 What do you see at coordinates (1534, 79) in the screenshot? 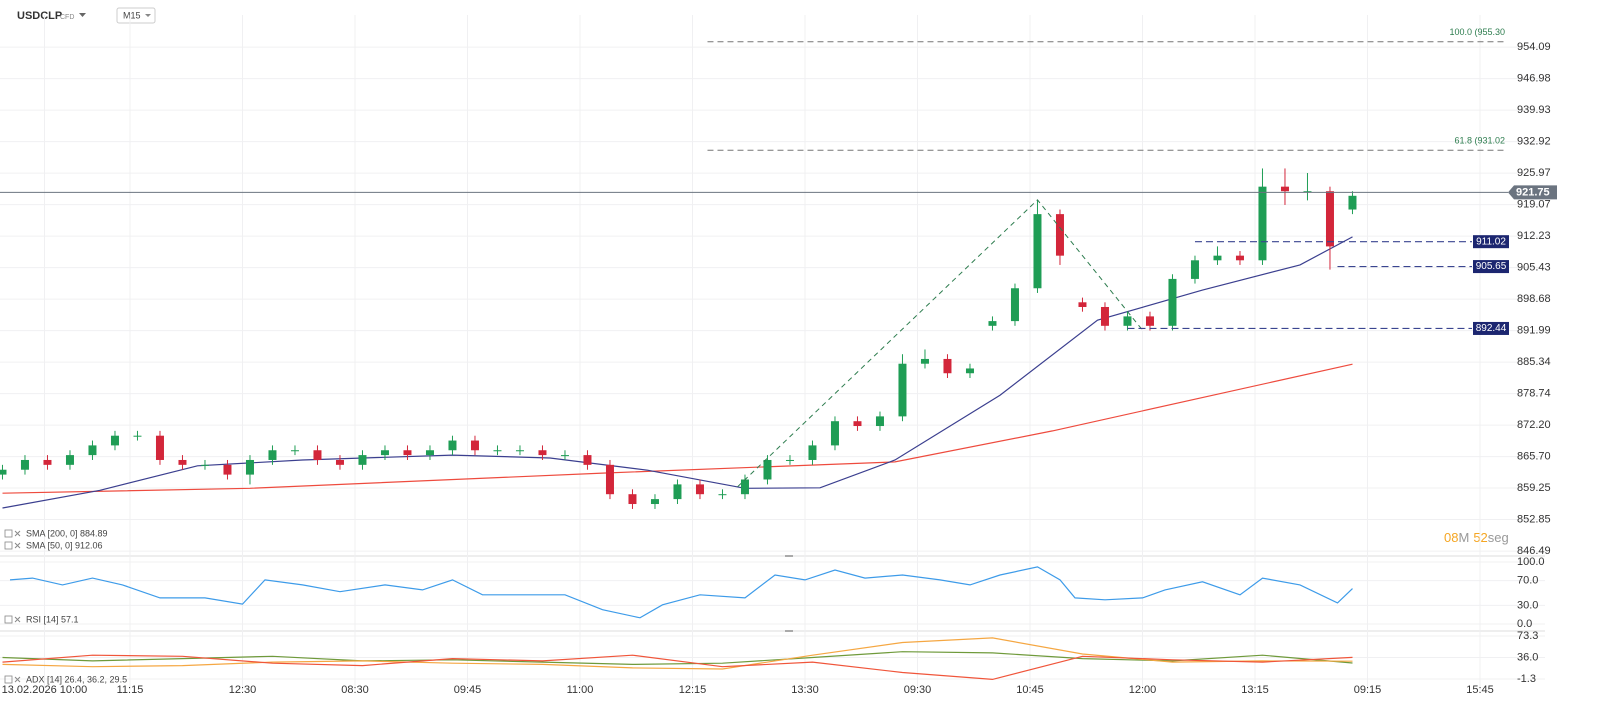
I see `y-tick-label: 946.98` at bounding box center [1534, 79].